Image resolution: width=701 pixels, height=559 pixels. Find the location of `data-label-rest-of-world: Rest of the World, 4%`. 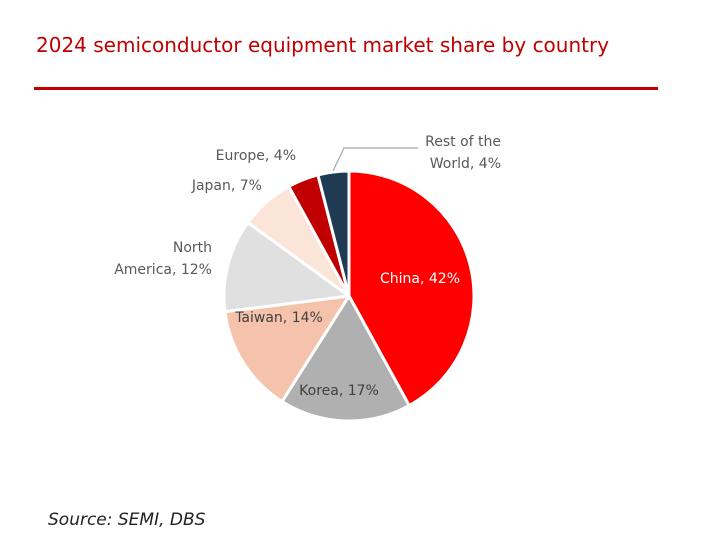

data-label-rest-of-world: Rest of the World, 4% is located at coordinates (463, 153).